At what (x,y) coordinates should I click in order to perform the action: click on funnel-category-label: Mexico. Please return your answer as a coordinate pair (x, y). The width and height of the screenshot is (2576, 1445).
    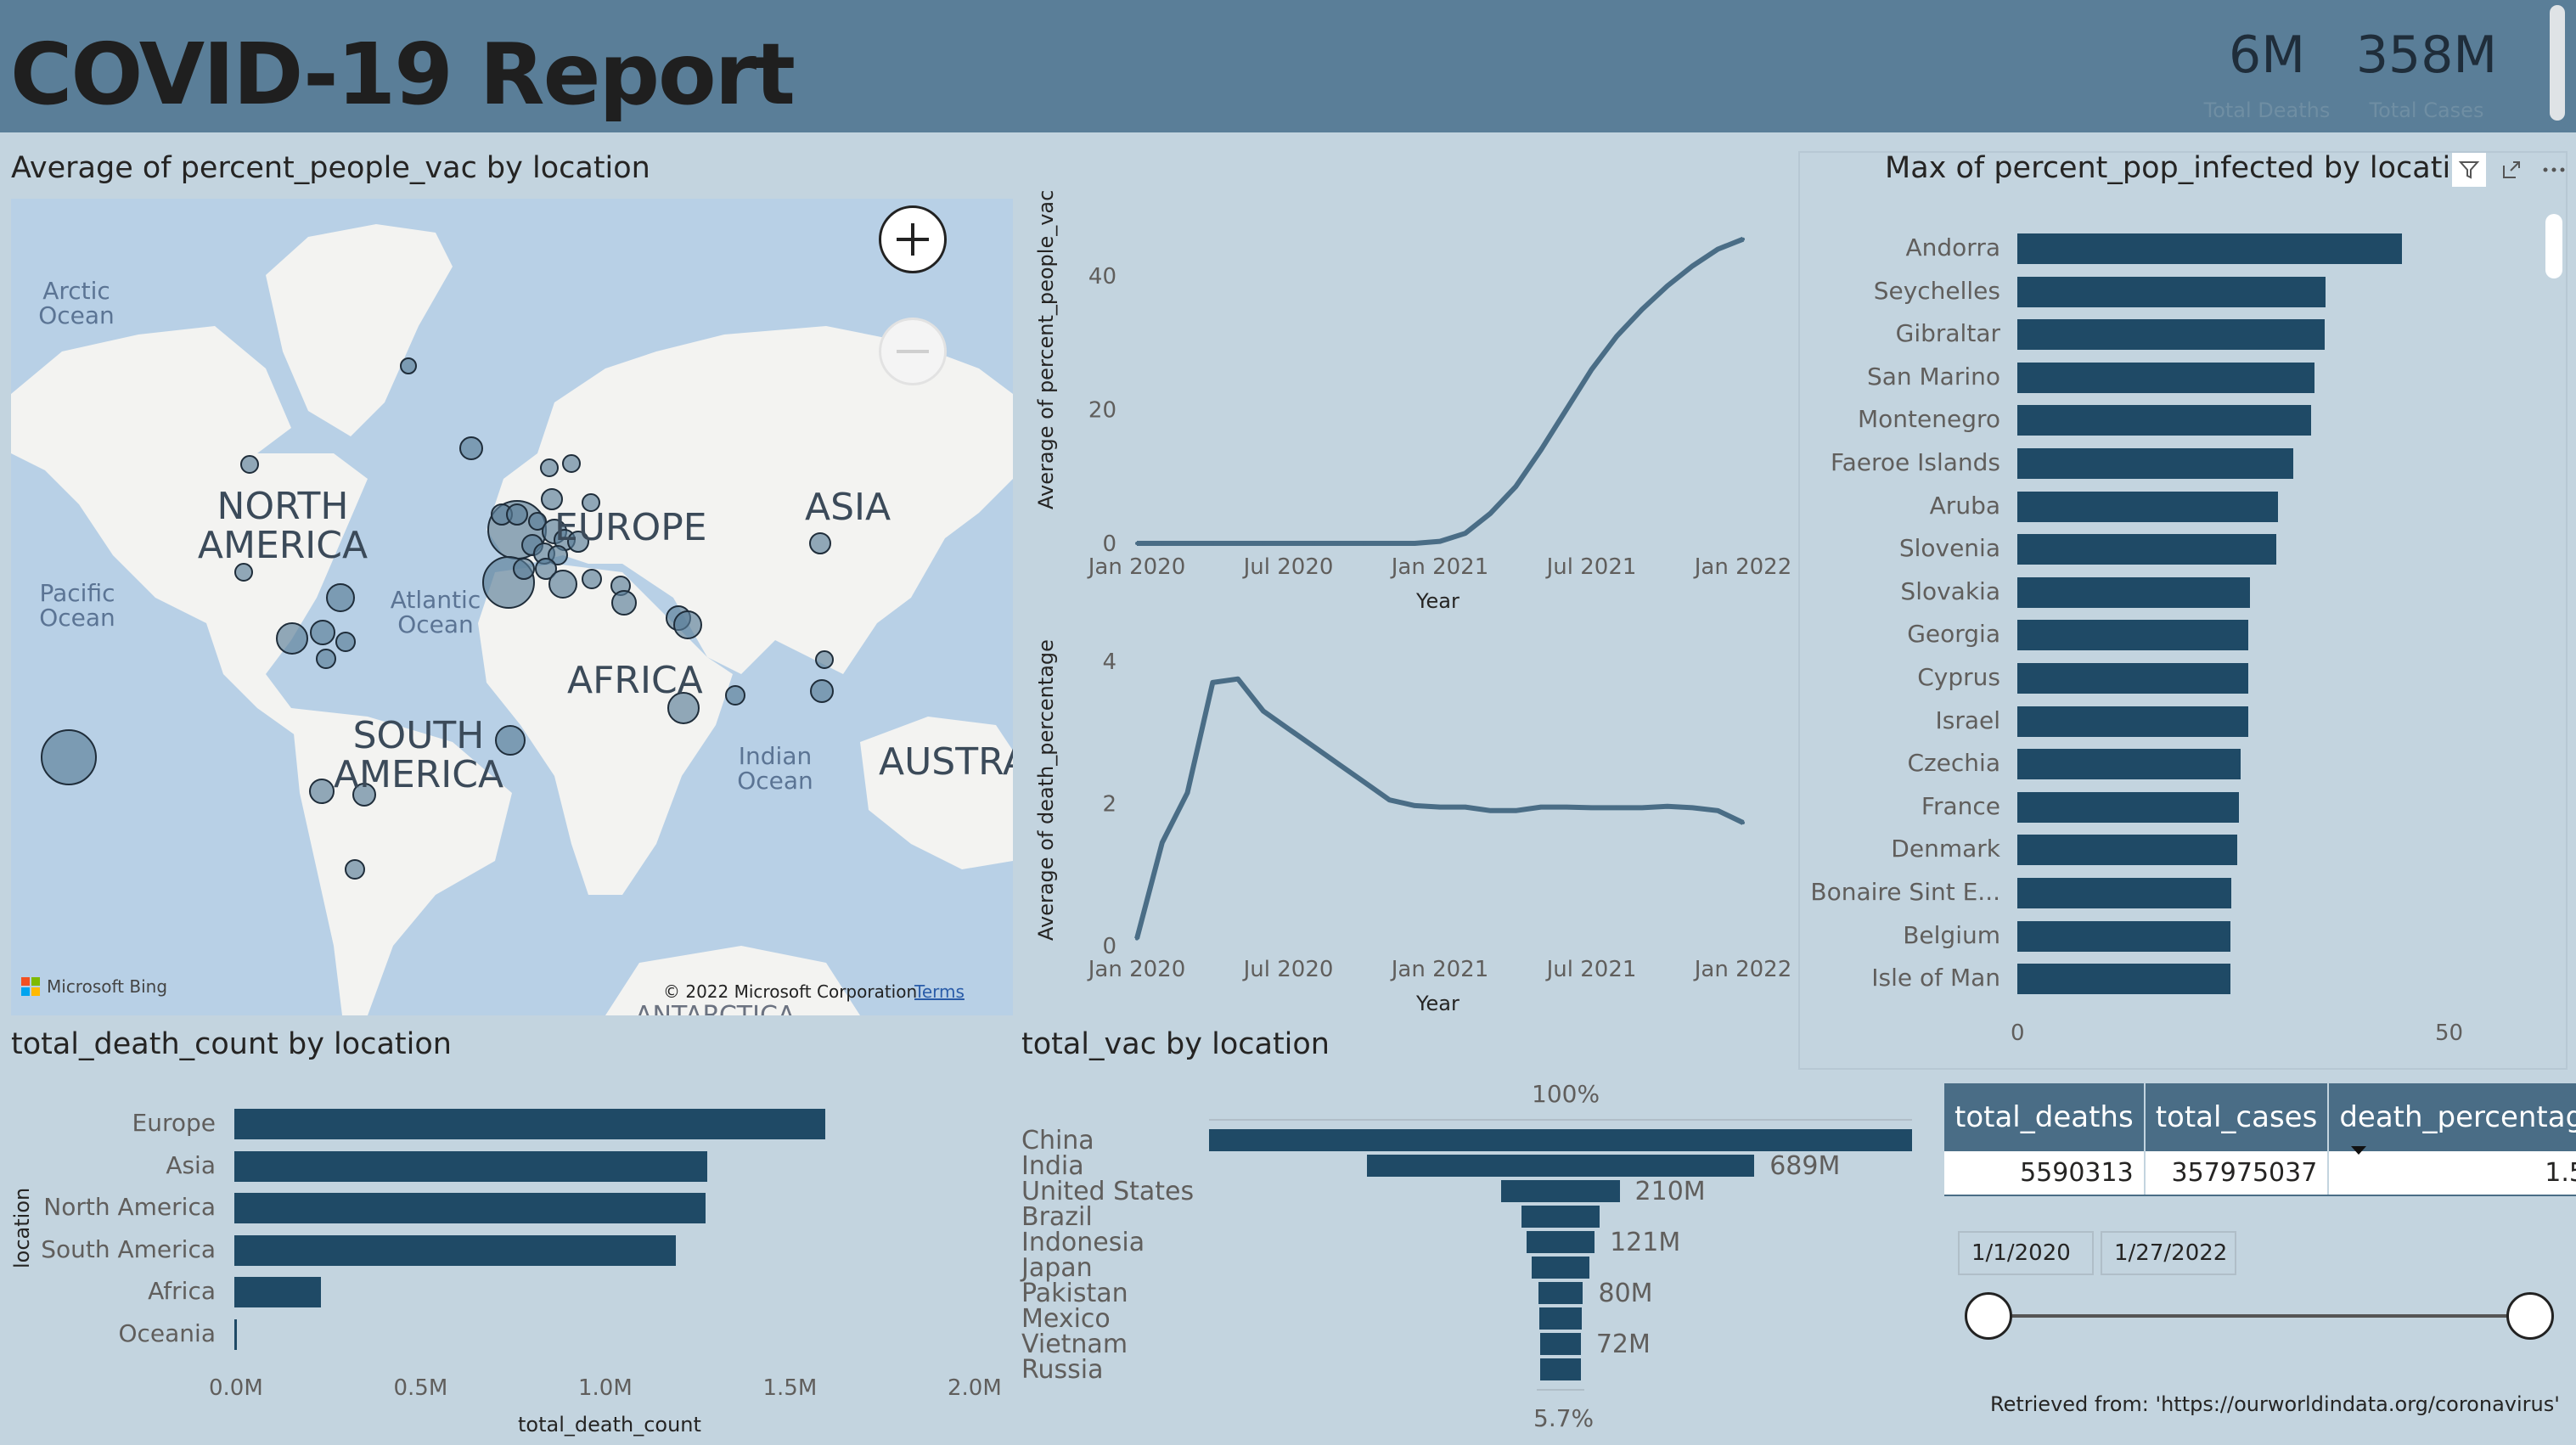
    Looking at the image, I should click on (1066, 1319).